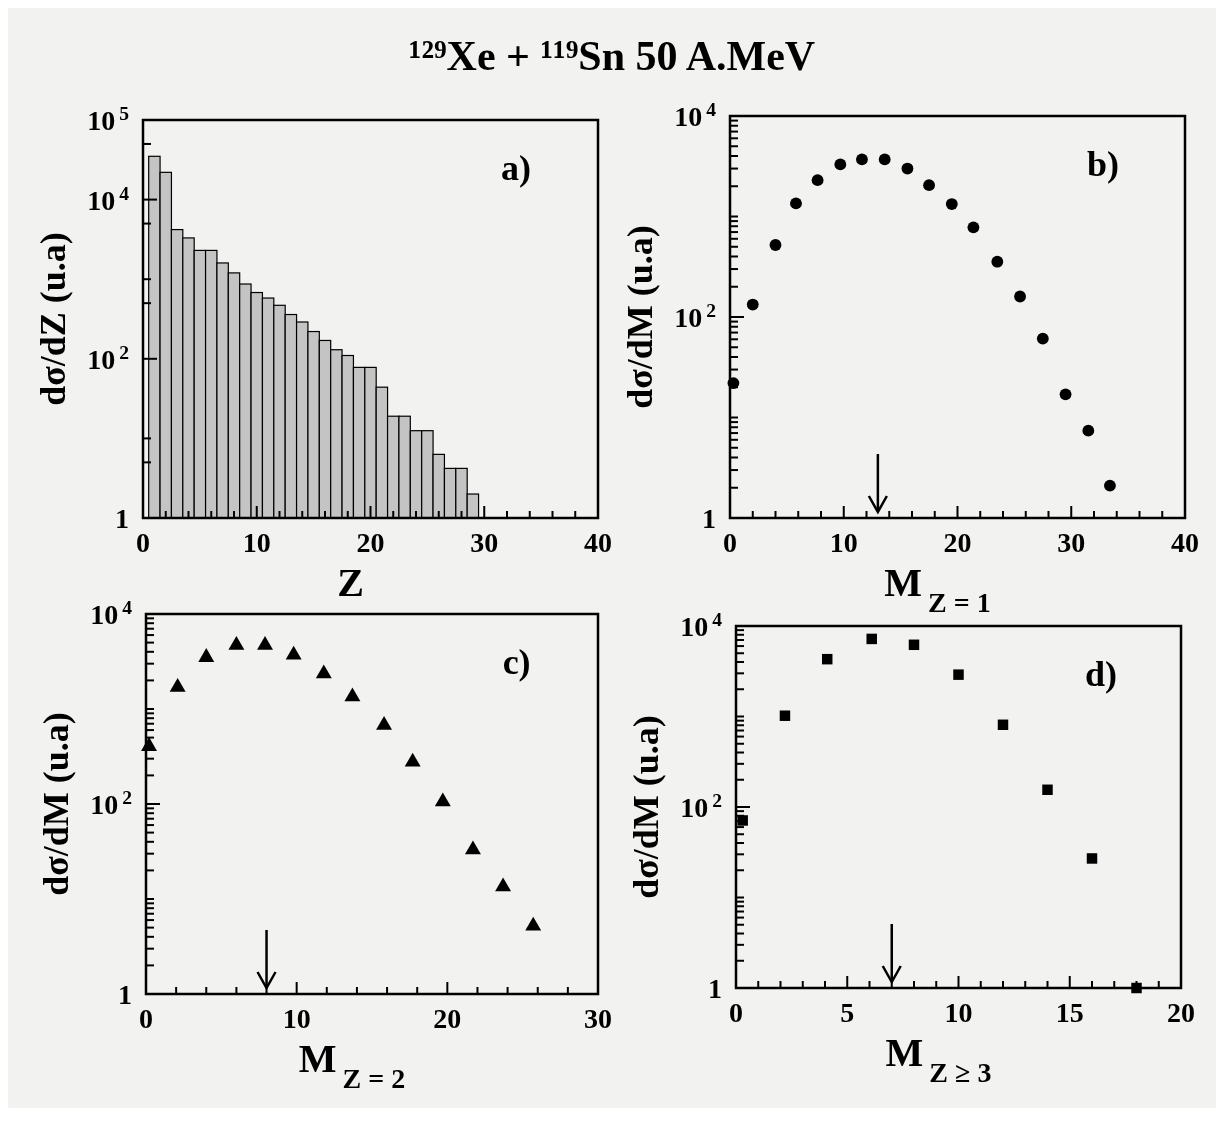 The width and height of the screenshot is (1224, 1122). Describe the element at coordinates (937, 589) in the screenshot. I see `x-axis-title: M$_{Z = 1}$` at that location.